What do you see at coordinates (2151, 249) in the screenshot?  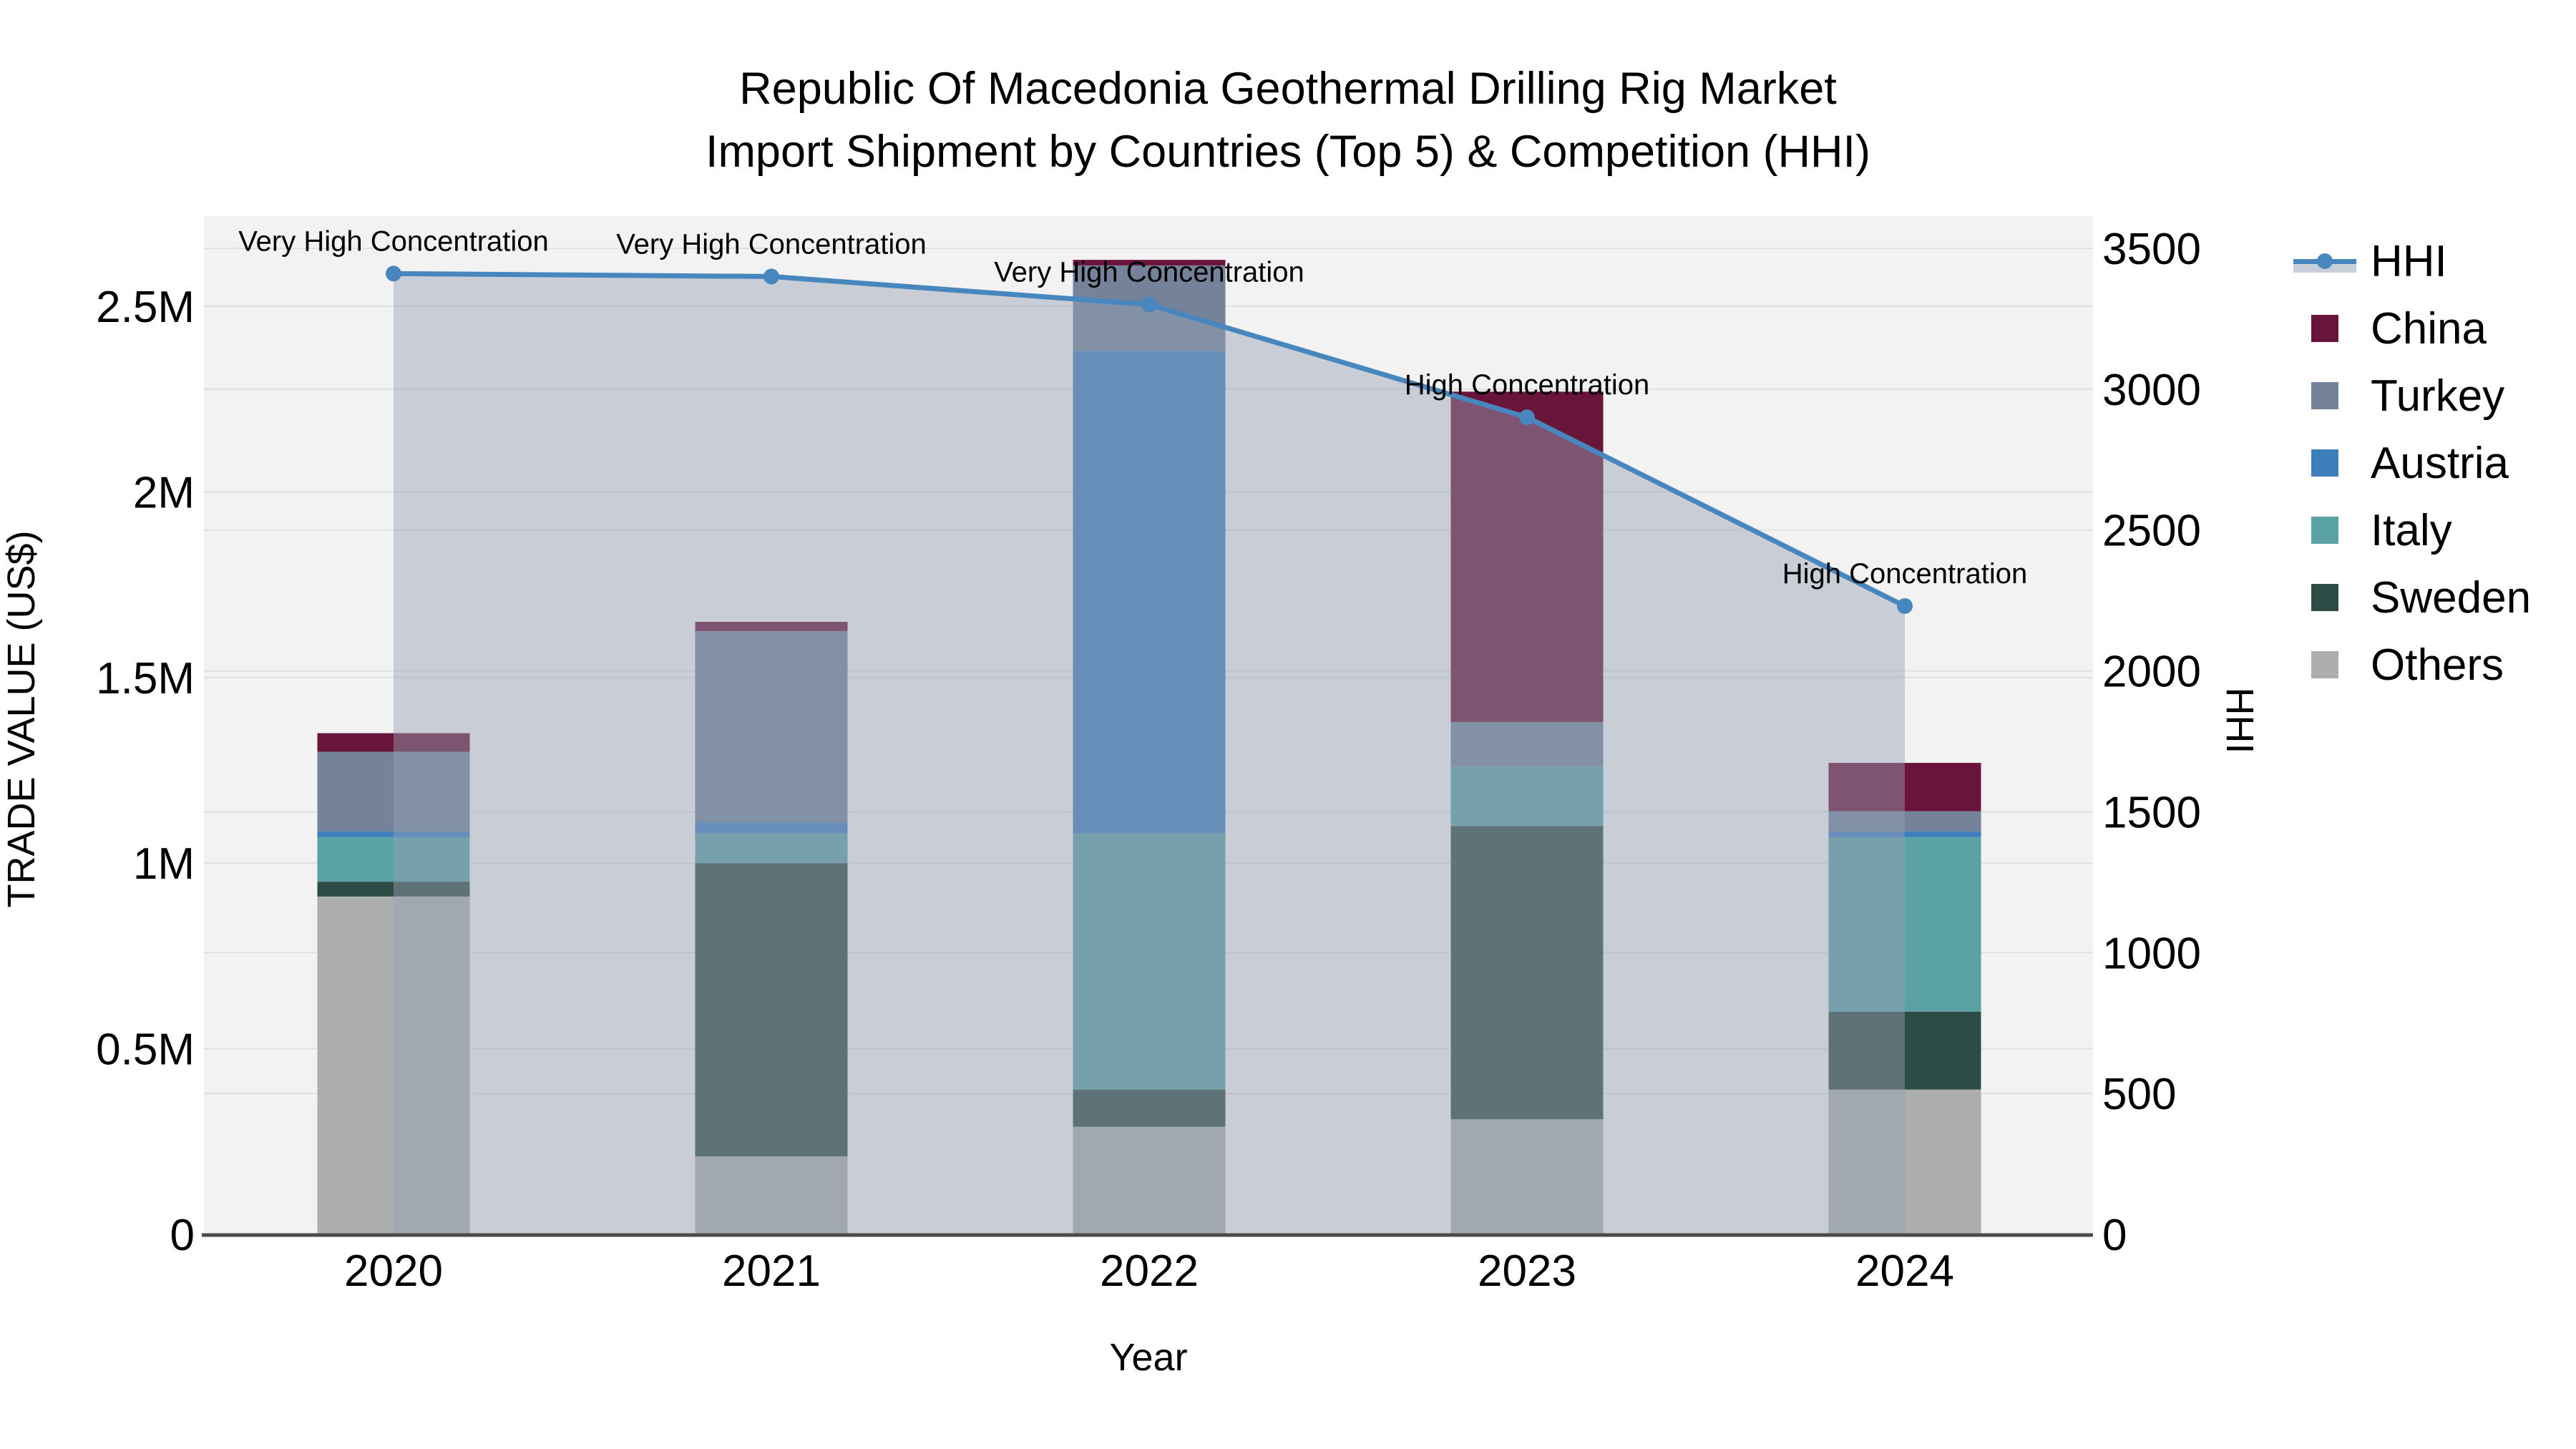 I see `right-tick-label: 3500` at bounding box center [2151, 249].